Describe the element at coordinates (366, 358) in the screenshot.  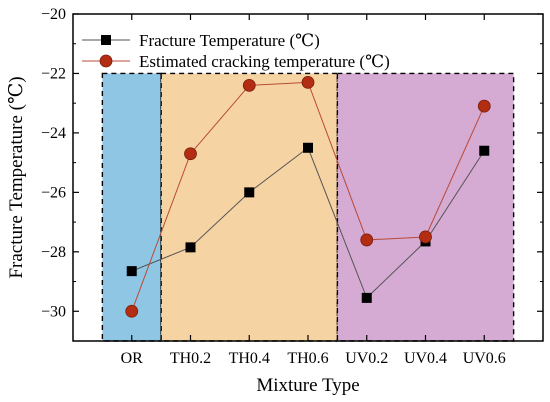
I see `x-tick-label: UV0.2` at that location.